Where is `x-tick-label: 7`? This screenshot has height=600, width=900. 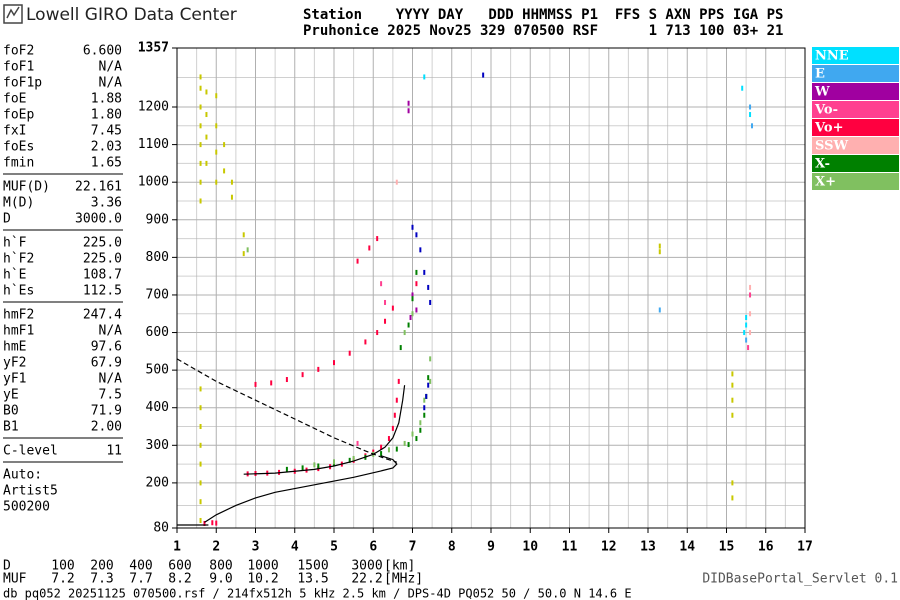
x-tick-label: 7 is located at coordinates (413, 547).